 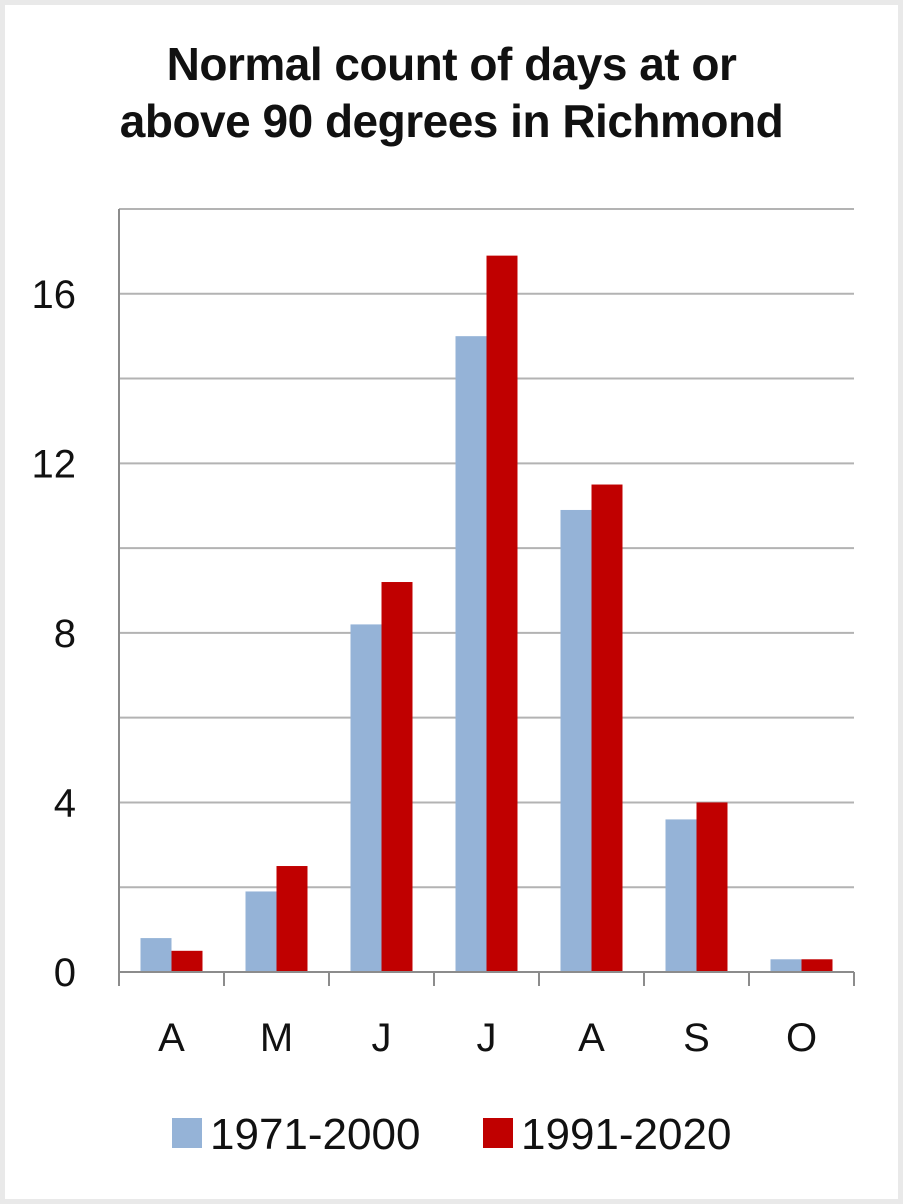 What do you see at coordinates (65, 803) in the screenshot?
I see `y-tick-label: 4` at bounding box center [65, 803].